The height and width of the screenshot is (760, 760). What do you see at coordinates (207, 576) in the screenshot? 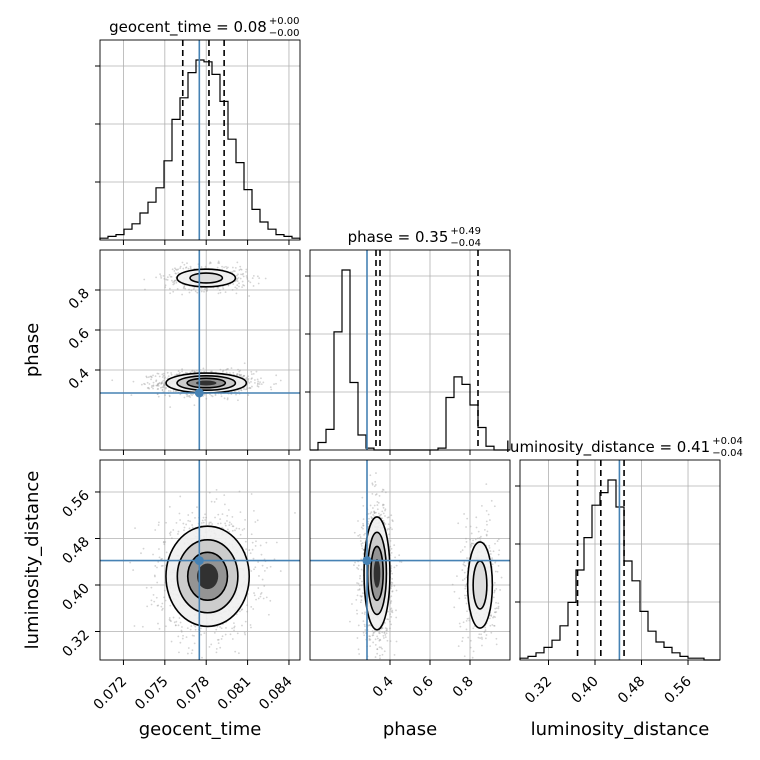
I see `contour-line` at bounding box center [207, 576].